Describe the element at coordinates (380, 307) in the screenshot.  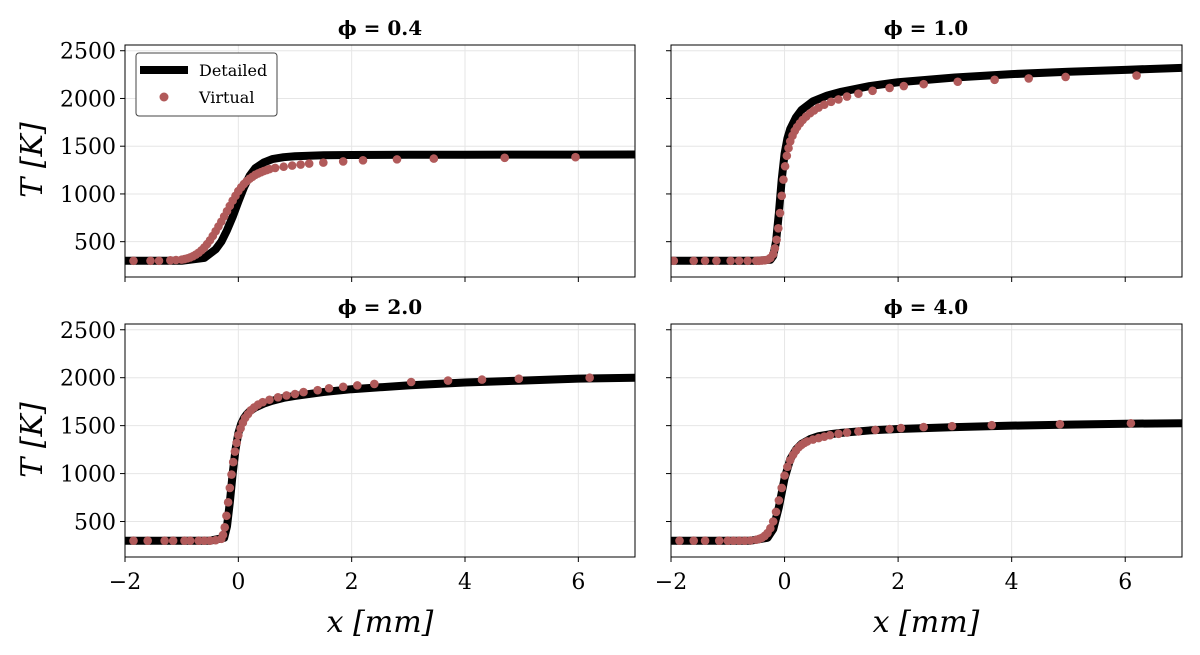
I see `panel-title: ϕ = 2.0` at that location.